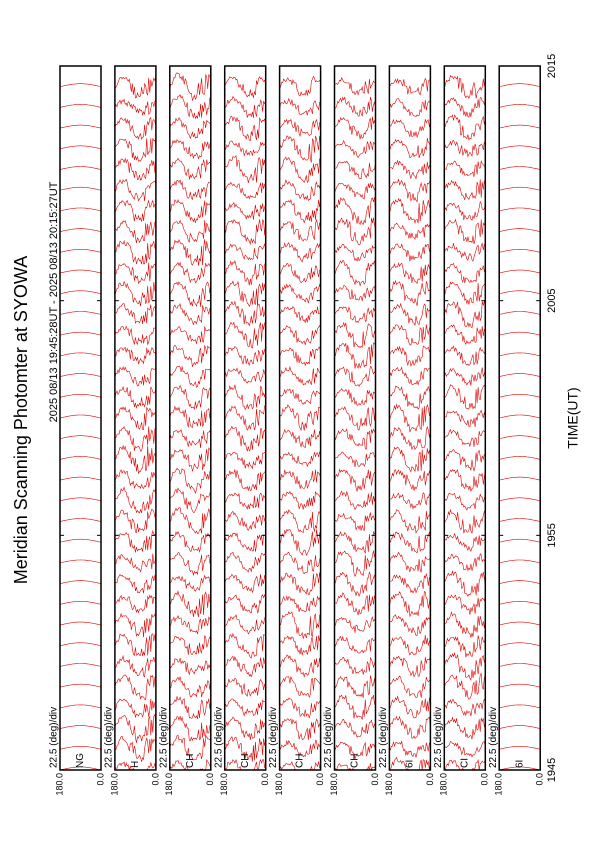 This screenshot has height=842, width=595. I want to click on chart-title: Meridian Scanning Photomter at SYOWA, so click(21, 420).